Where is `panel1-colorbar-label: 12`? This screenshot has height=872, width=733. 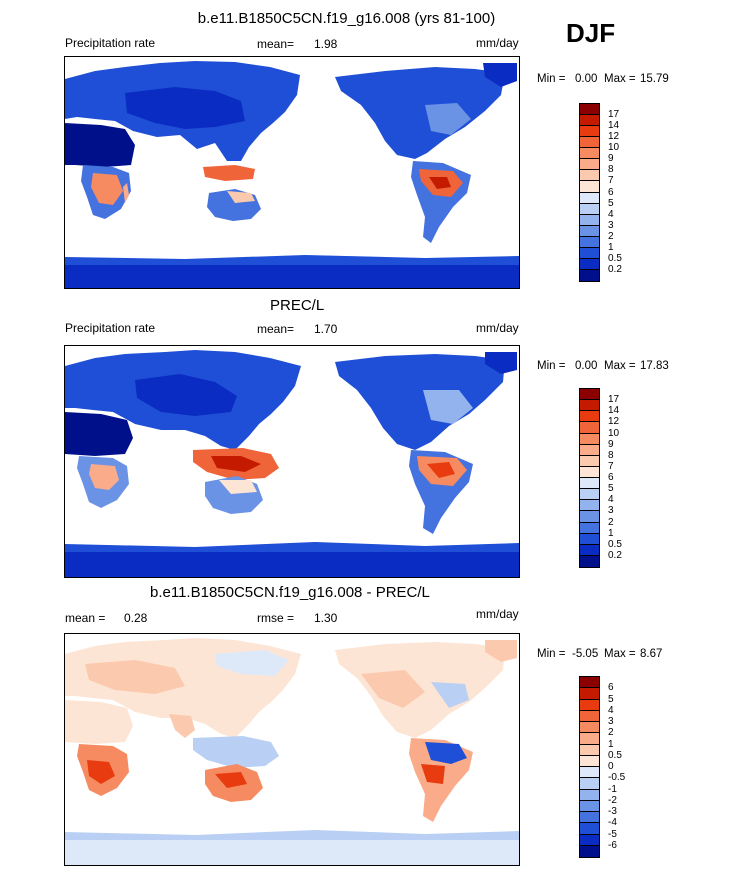 panel1-colorbar-label: 12 is located at coordinates (614, 137).